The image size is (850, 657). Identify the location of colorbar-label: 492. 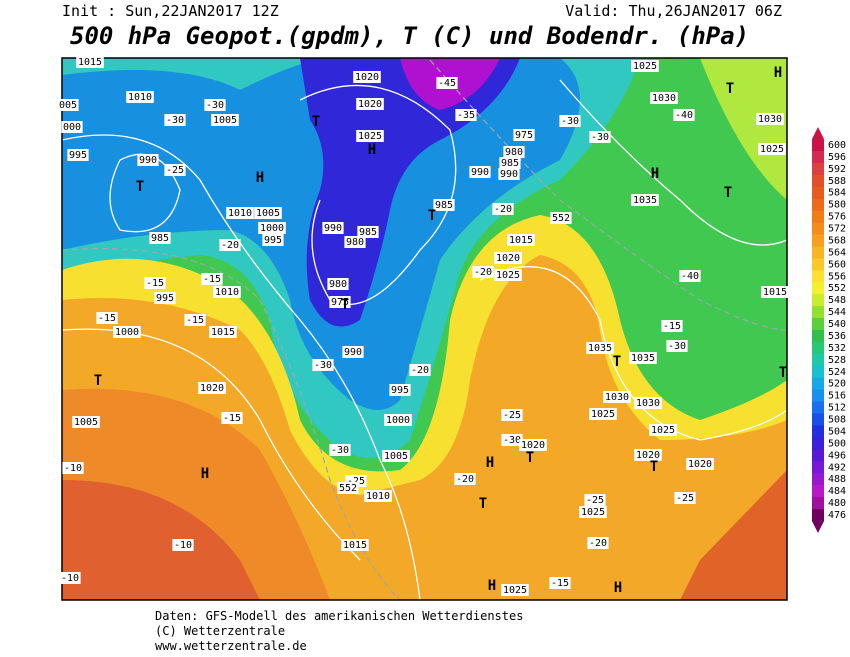
(837, 467).